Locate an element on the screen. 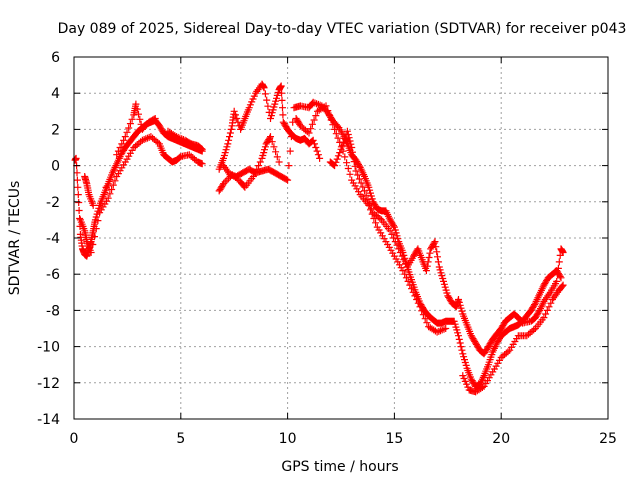 Image resolution: width=640 pixels, height=480 pixels. y-tick-label: -8 is located at coordinates (53, 311).